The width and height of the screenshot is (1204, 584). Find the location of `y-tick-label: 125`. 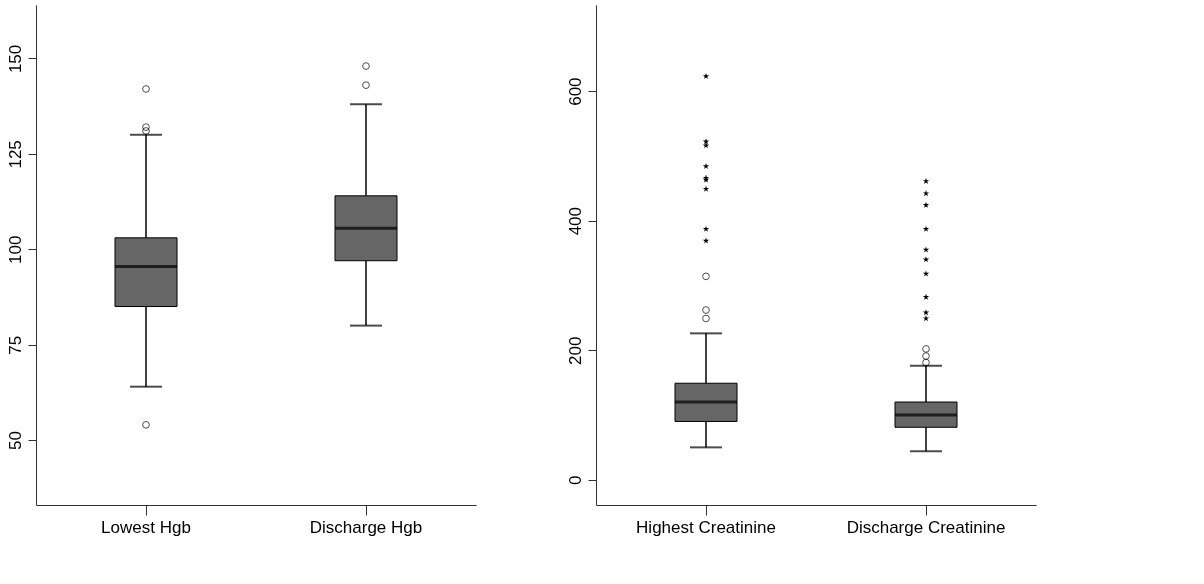

y-tick-label: 125 is located at coordinates (15, 154).